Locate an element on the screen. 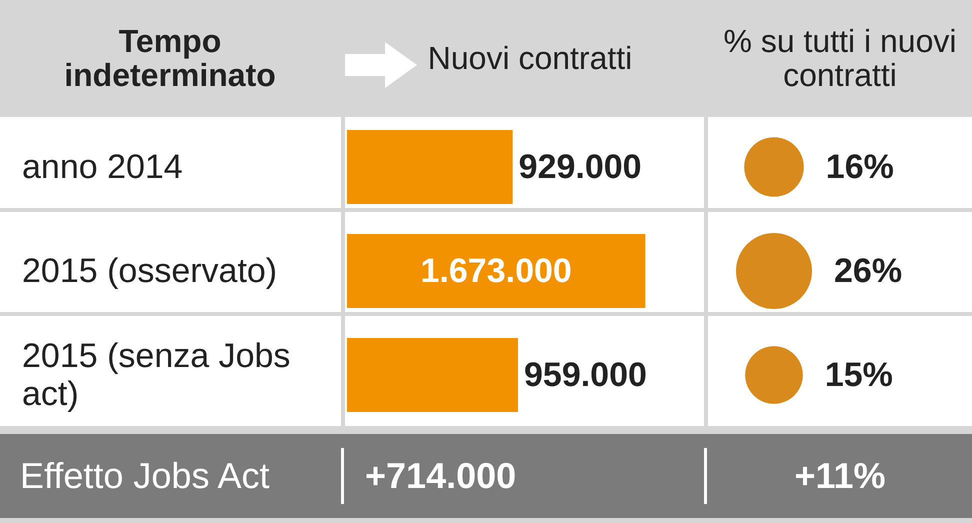  data-label: 1.673.000 is located at coordinates (496, 271).